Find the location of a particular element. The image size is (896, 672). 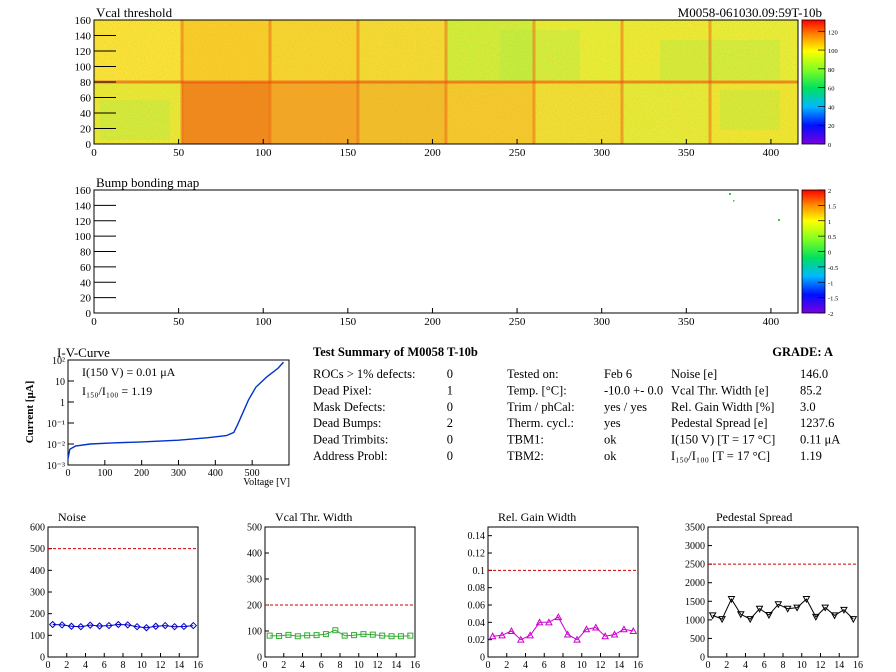

colorbar-label: 20 is located at coordinates (831, 126).